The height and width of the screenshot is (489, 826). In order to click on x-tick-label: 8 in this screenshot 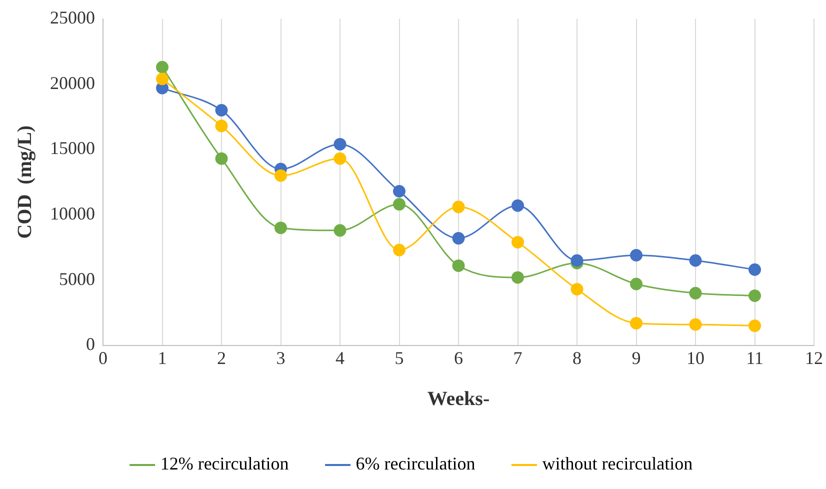, I will do `click(577, 358)`.